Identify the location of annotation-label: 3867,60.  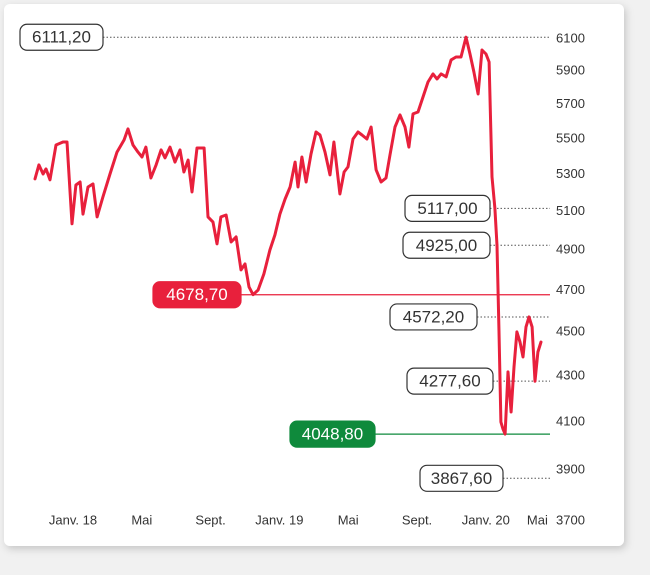
(461, 478).